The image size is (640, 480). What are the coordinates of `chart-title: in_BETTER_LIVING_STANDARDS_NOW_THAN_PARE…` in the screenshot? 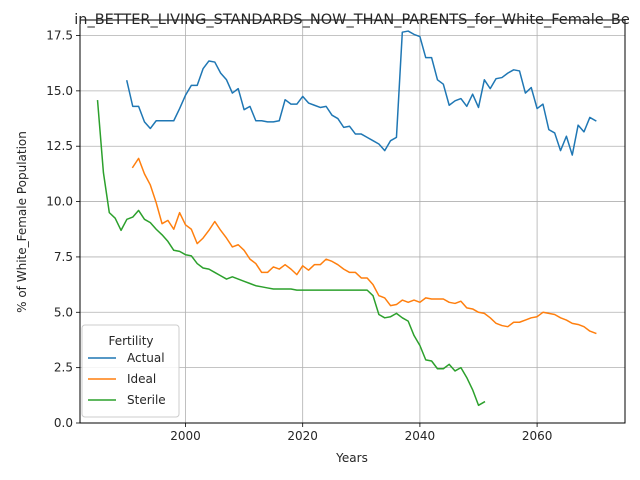 It's located at (352, 20).